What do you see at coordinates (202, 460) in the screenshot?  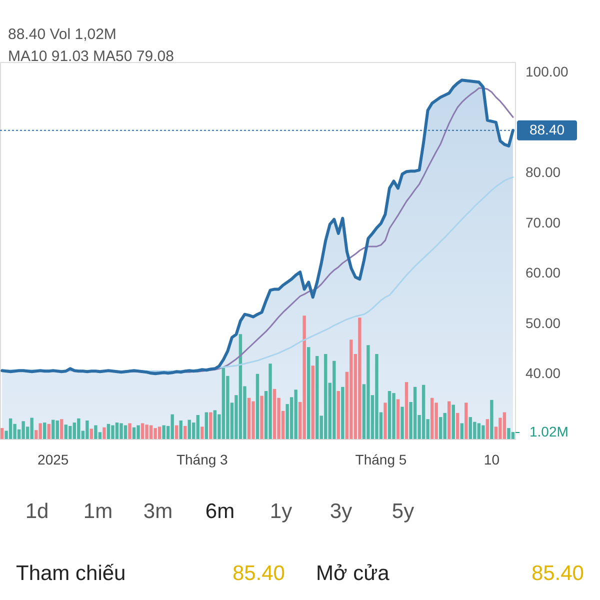 I see `x-tick-label: Tháng 3` at bounding box center [202, 460].